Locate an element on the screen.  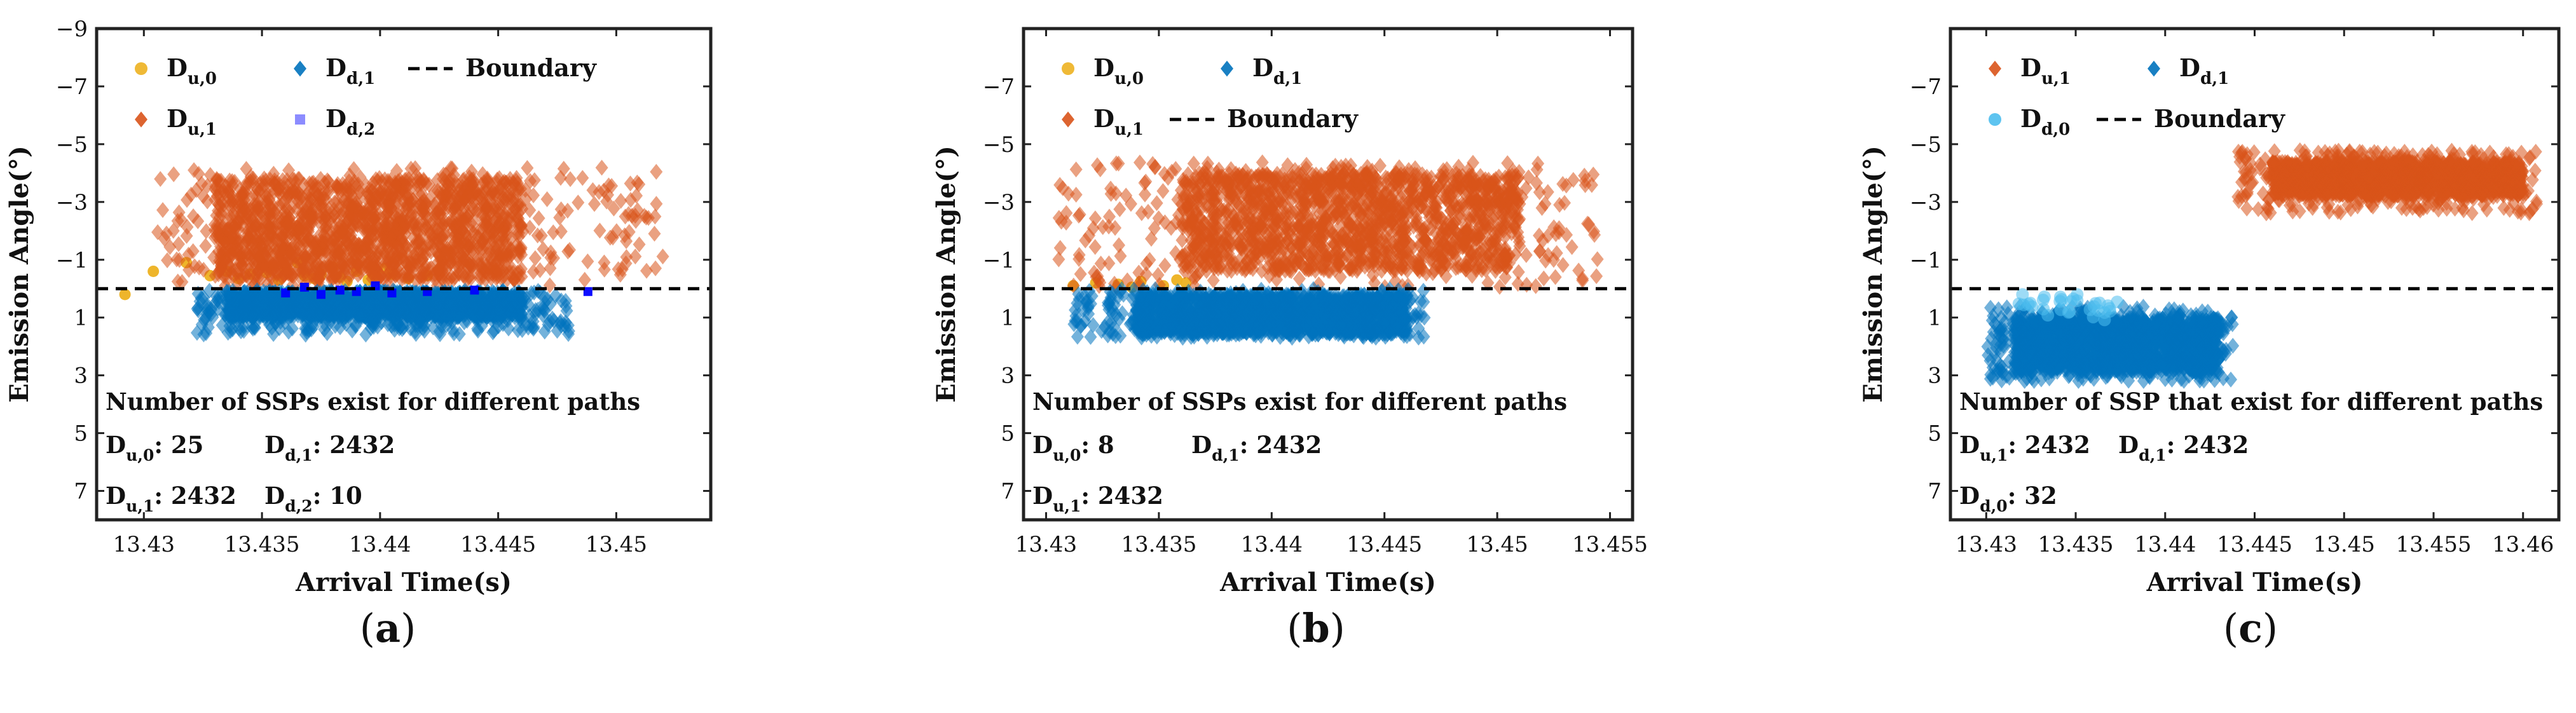
legend-marker is located at coordinates (141, 68).